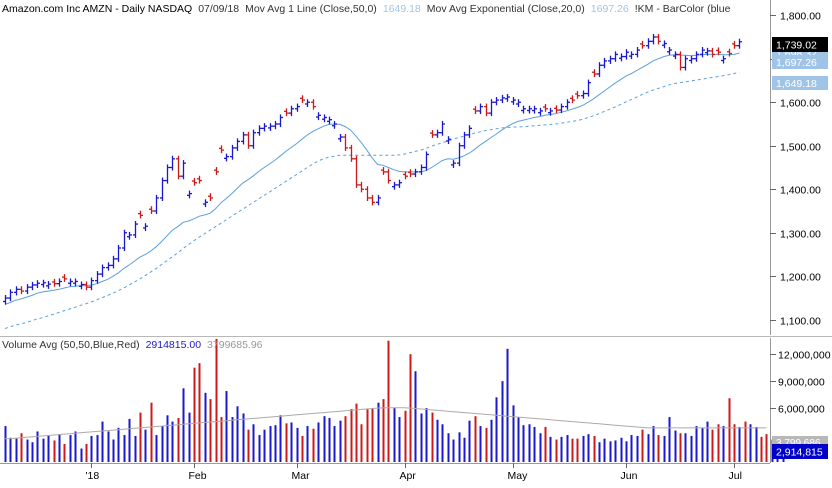  Describe the element at coordinates (801, 410) in the screenshot. I see `volume-tick-label: 6,000,000` at that location.